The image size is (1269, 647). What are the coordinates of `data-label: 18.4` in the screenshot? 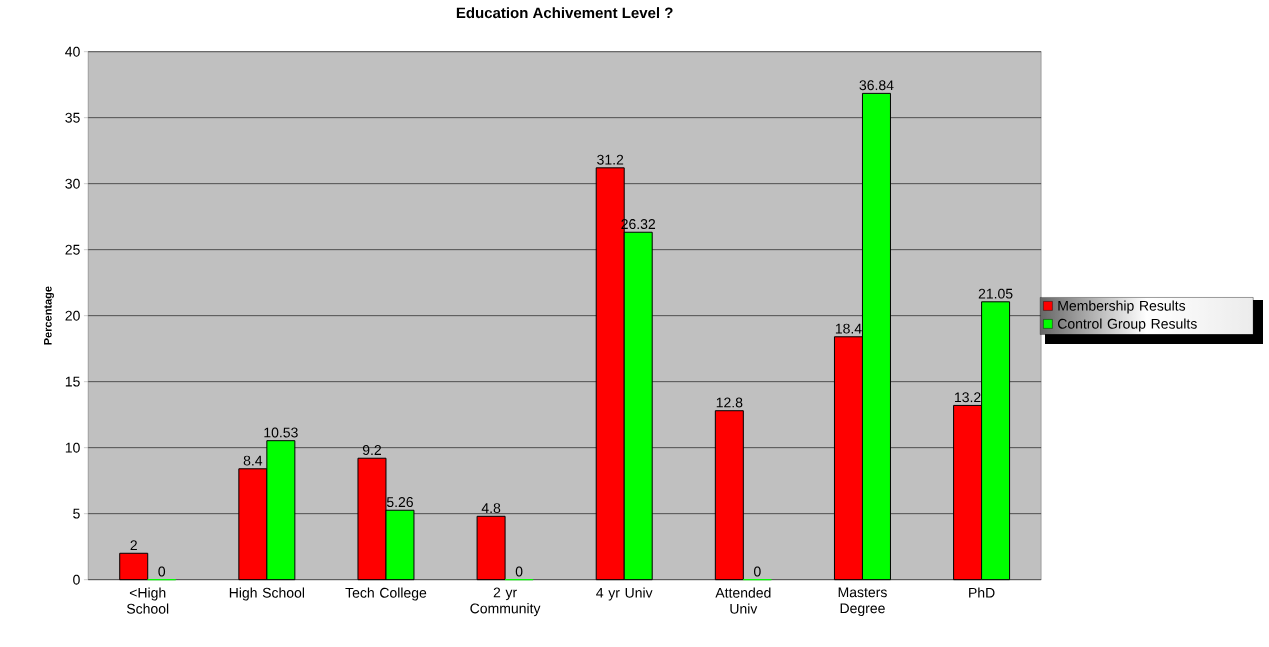 It's located at (848, 328).